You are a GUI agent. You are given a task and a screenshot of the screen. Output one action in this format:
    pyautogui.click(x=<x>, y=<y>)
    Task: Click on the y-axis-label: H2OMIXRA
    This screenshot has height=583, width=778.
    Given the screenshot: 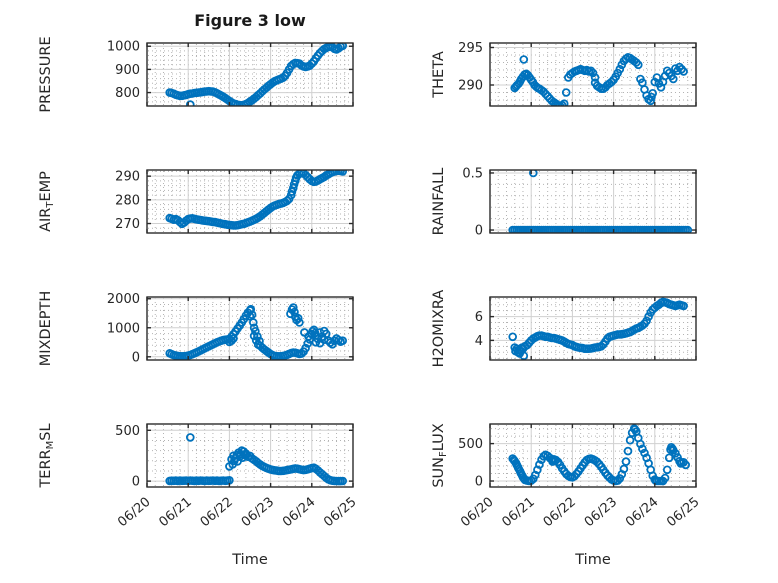 What is the action you would take?
    pyautogui.click(x=439, y=329)
    